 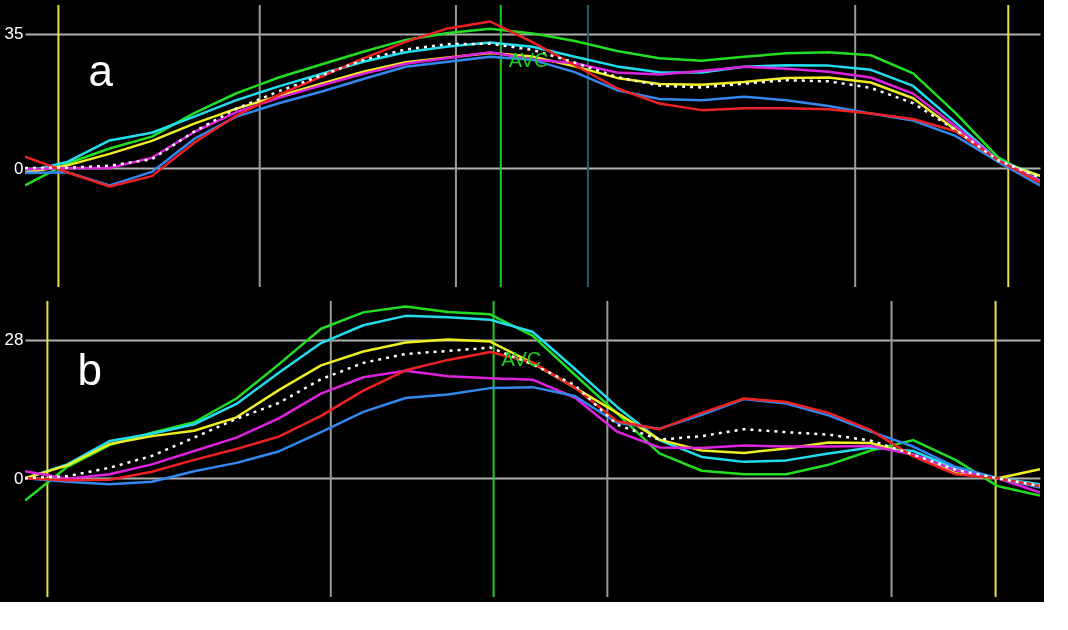 I want to click on annotation: b, so click(x=89, y=370).